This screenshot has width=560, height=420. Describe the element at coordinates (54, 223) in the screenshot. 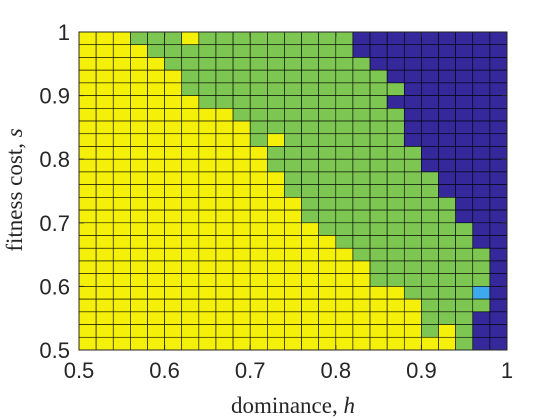

I see `y-tick-label: 0.7` at that location.